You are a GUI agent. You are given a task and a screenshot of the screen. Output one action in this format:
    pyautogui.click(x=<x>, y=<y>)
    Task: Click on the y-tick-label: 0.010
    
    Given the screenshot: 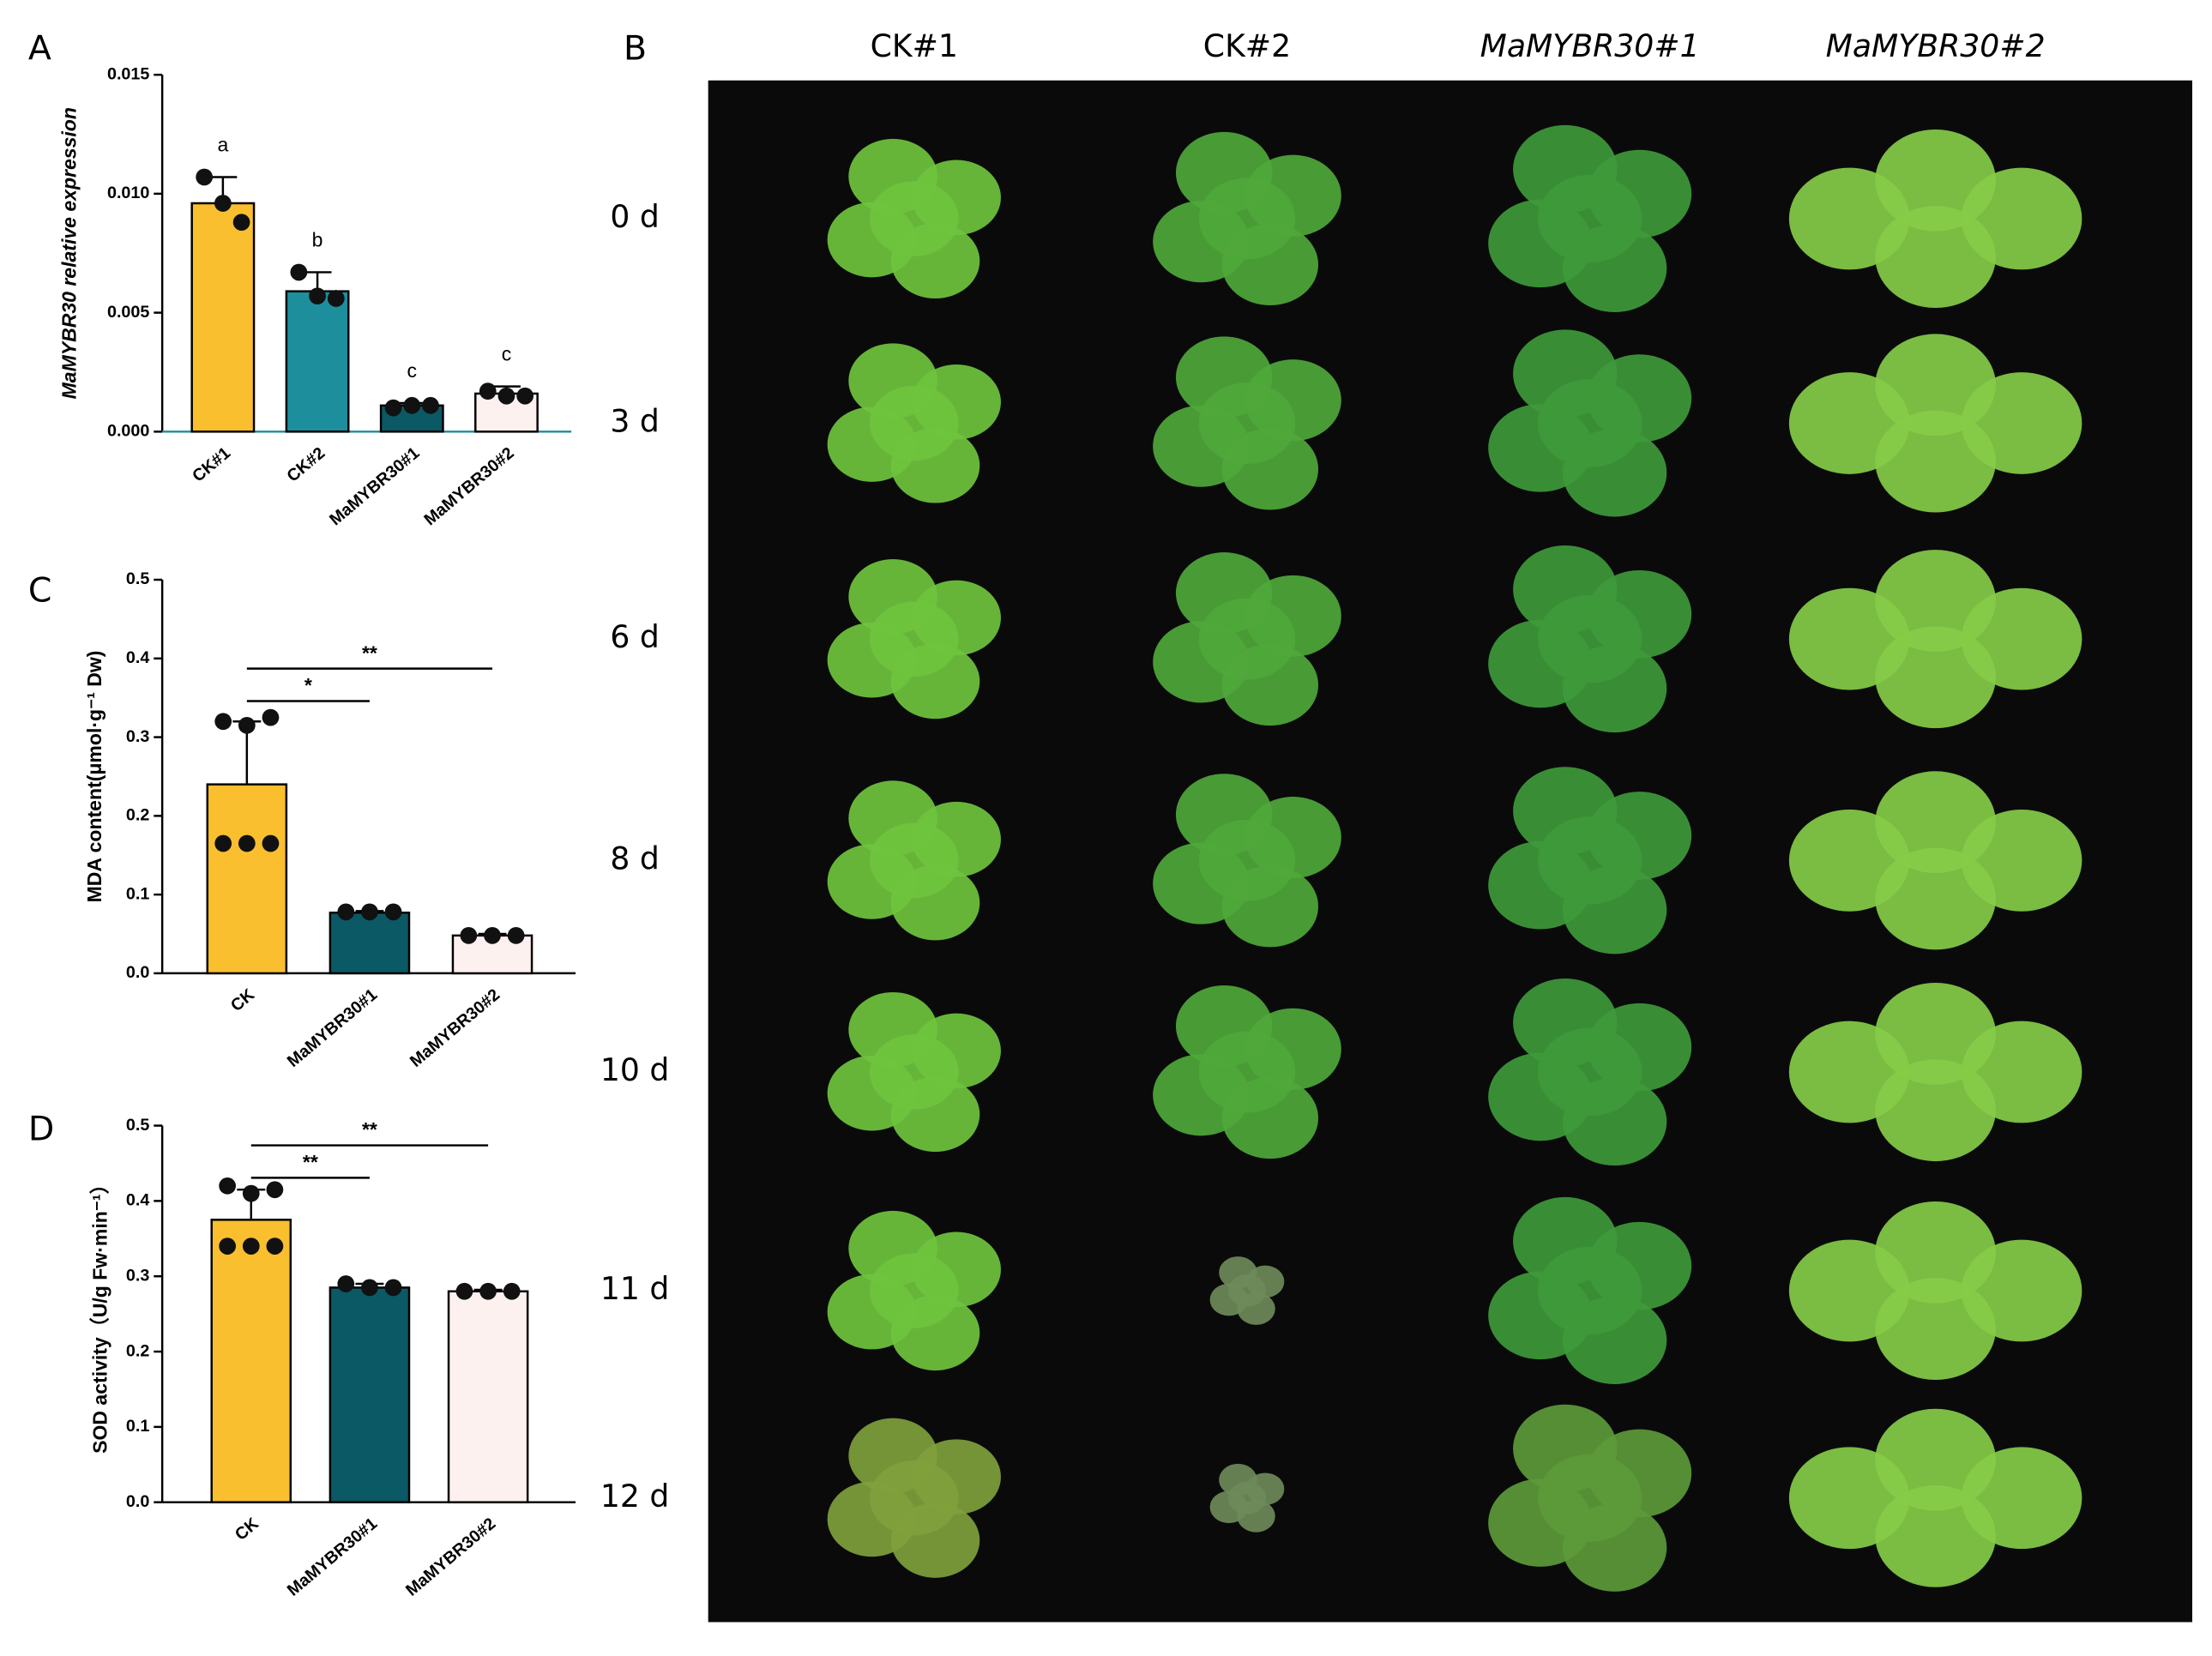 What is the action you would take?
    pyautogui.click(x=128, y=193)
    